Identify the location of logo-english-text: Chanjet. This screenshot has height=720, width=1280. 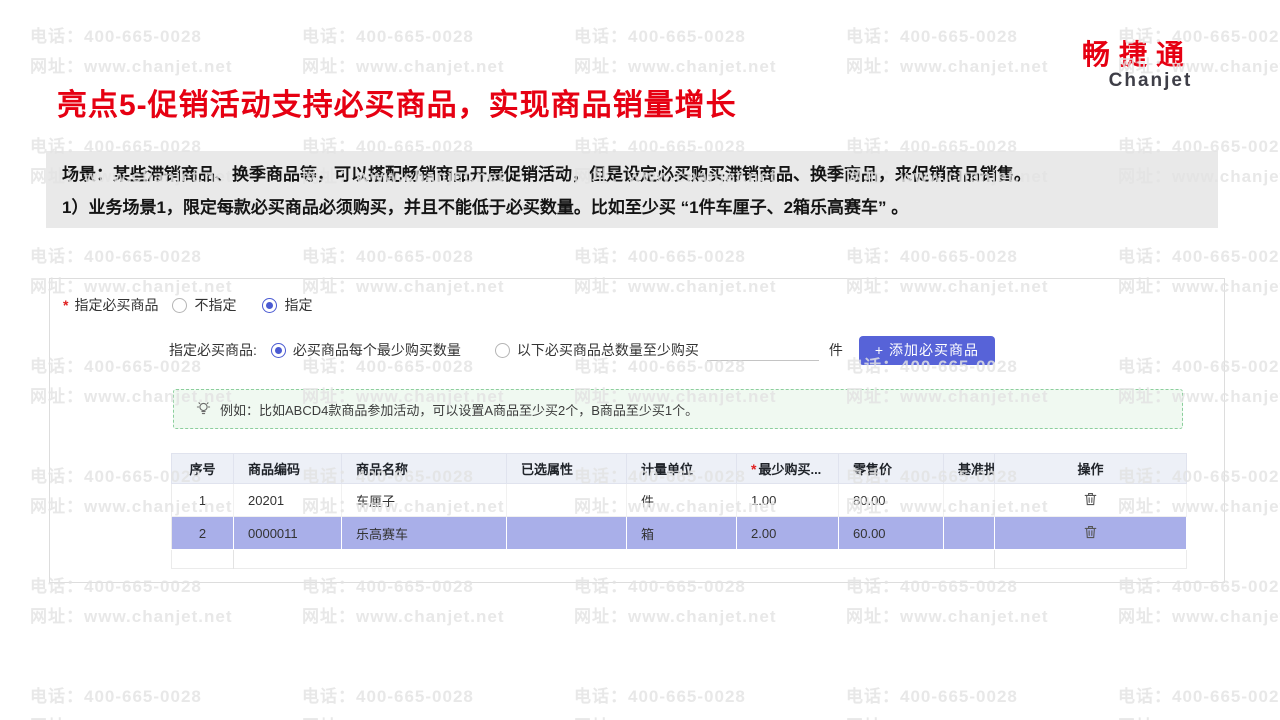
(1150, 80).